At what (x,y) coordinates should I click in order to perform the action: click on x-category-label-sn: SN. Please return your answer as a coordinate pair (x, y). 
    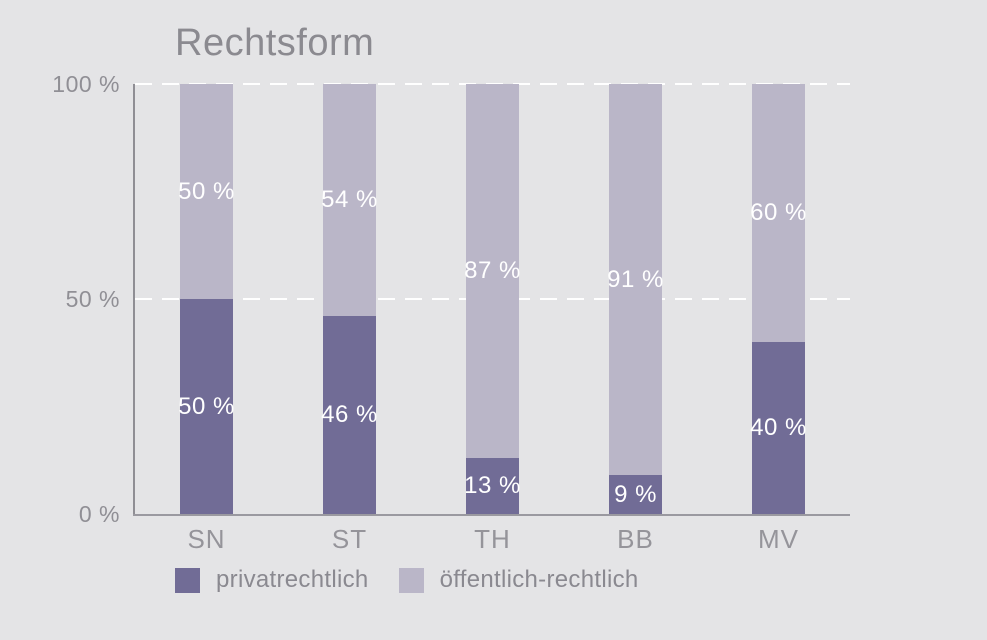
    Looking at the image, I should click on (206, 539).